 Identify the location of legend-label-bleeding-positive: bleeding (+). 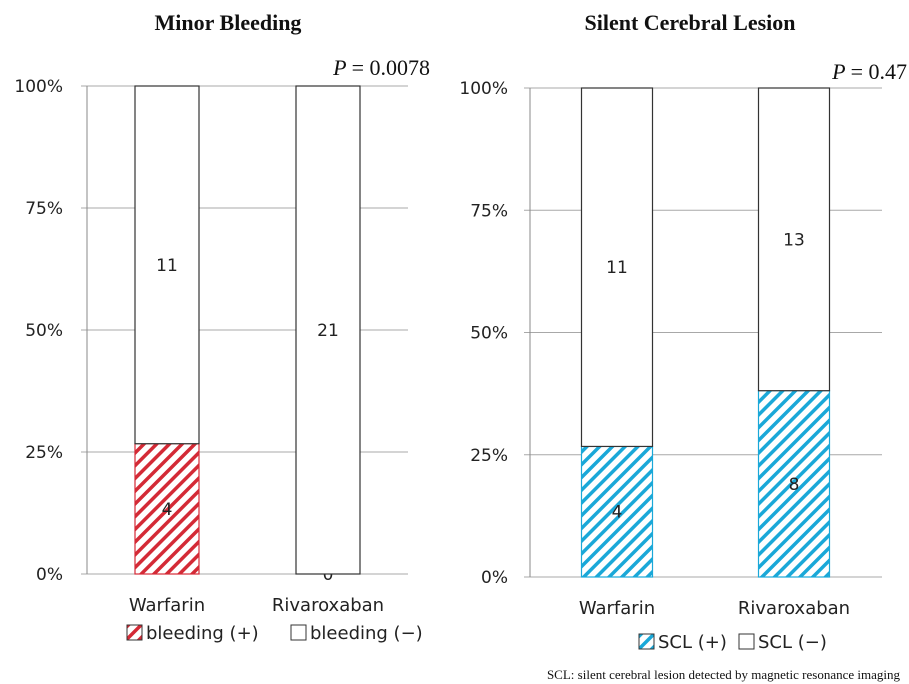
(202, 633).